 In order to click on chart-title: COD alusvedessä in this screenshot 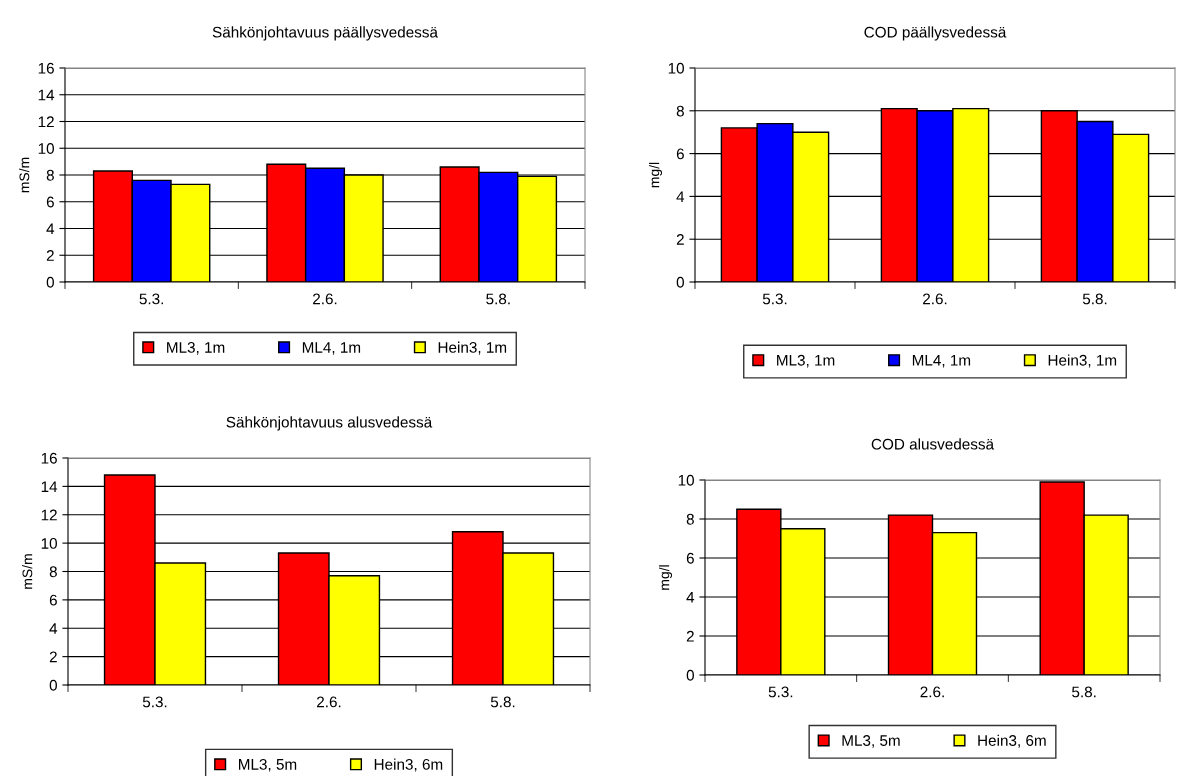, I will do `click(933, 444)`.